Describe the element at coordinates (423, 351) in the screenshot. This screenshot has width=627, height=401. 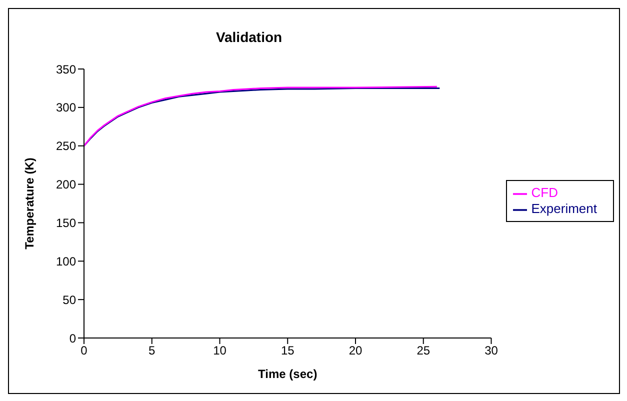
I see `x-tick-label: 25` at that location.